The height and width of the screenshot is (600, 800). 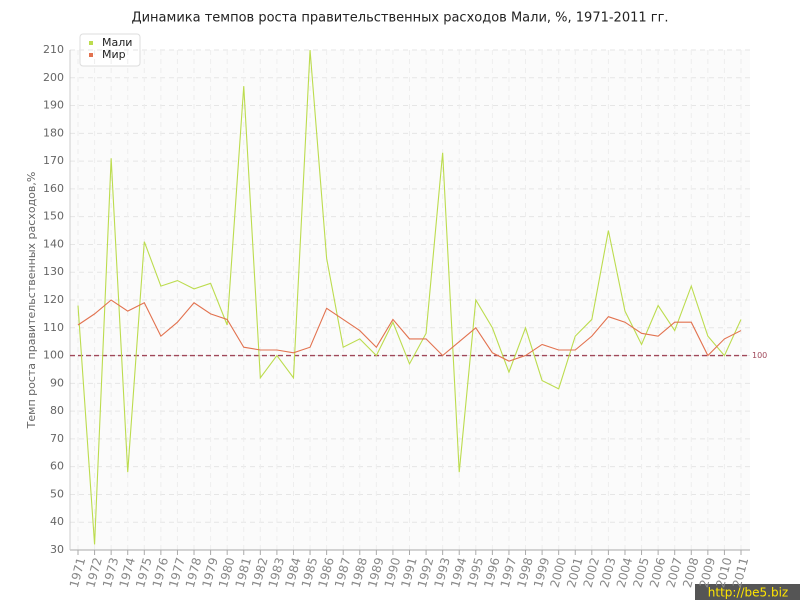 What do you see at coordinates (53, 77) in the screenshot?
I see `y-tick-label: 200` at bounding box center [53, 77].